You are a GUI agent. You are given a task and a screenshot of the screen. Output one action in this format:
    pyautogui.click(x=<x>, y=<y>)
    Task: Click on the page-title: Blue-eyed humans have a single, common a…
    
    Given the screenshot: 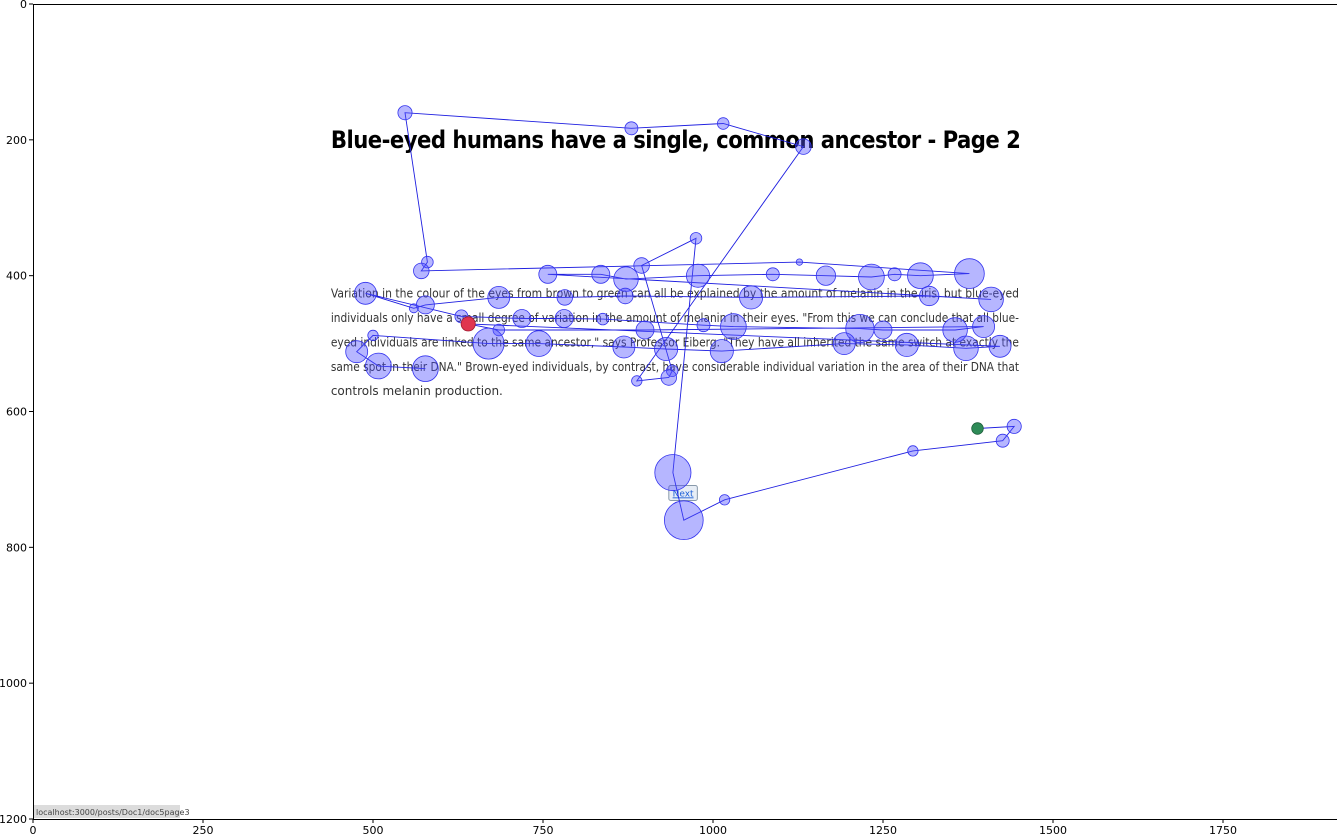 What is the action you would take?
    pyautogui.click(x=676, y=140)
    